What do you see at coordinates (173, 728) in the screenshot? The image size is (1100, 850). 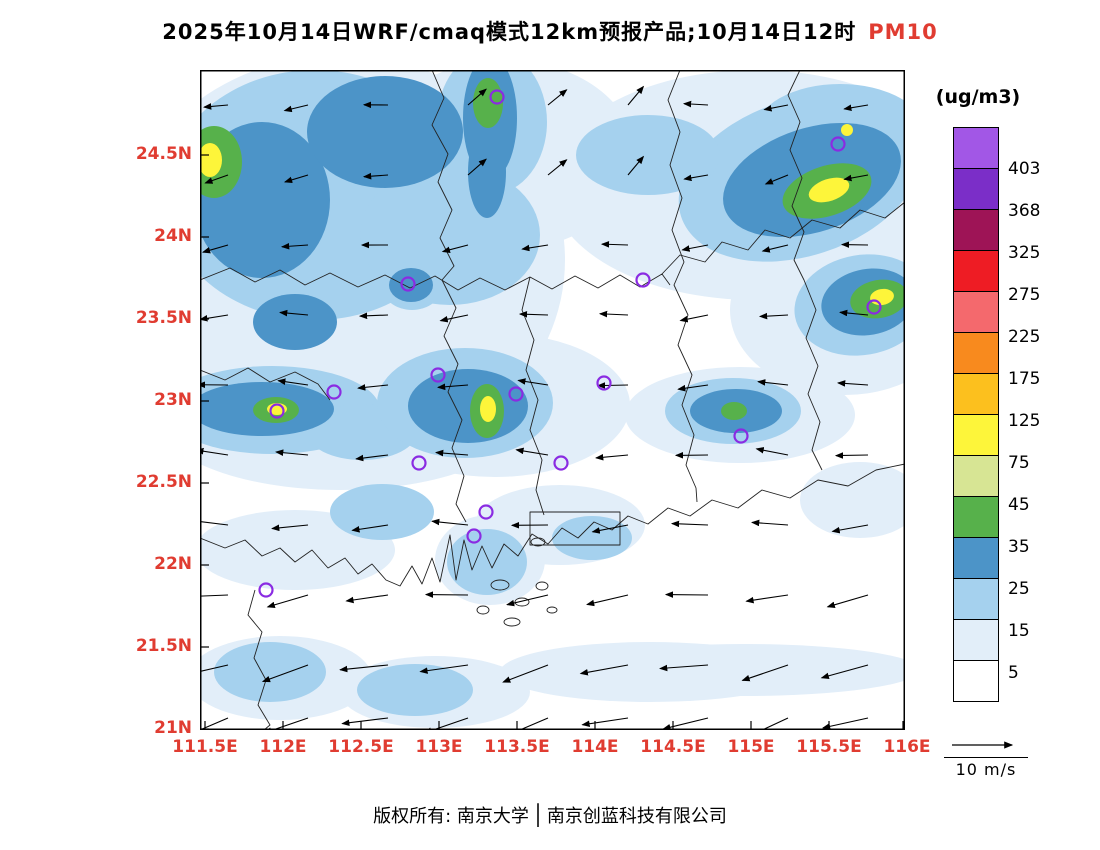 I see `lat-tick-label: 21N` at bounding box center [173, 728].